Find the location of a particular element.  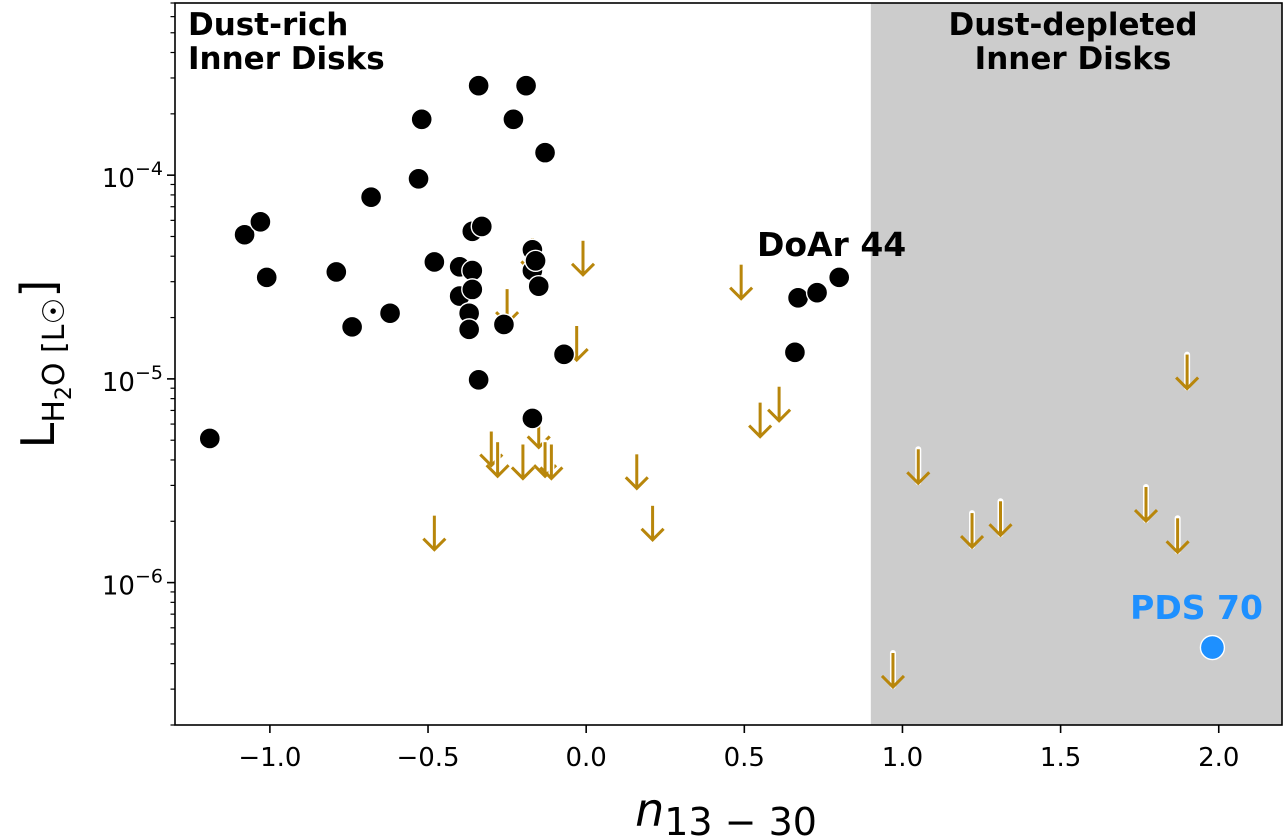

x-axis: −1.0 −0.5 0.0 0.5 1.0 1.5 2.0 is located at coordinates (738, 749).